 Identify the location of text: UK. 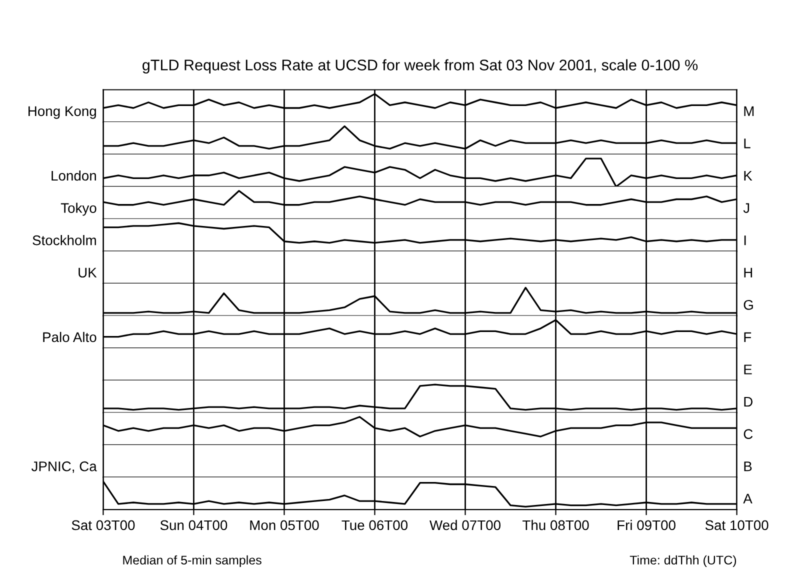
(87, 273).